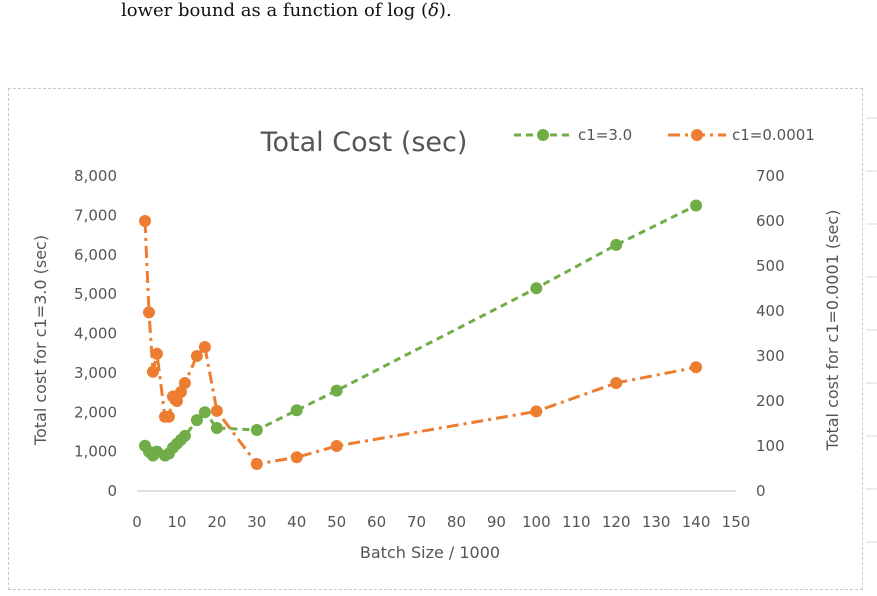 The width and height of the screenshot is (877, 596). Describe the element at coordinates (275, 10) in the screenshot. I see `caption-text: lower bound as a function of log (` at that location.